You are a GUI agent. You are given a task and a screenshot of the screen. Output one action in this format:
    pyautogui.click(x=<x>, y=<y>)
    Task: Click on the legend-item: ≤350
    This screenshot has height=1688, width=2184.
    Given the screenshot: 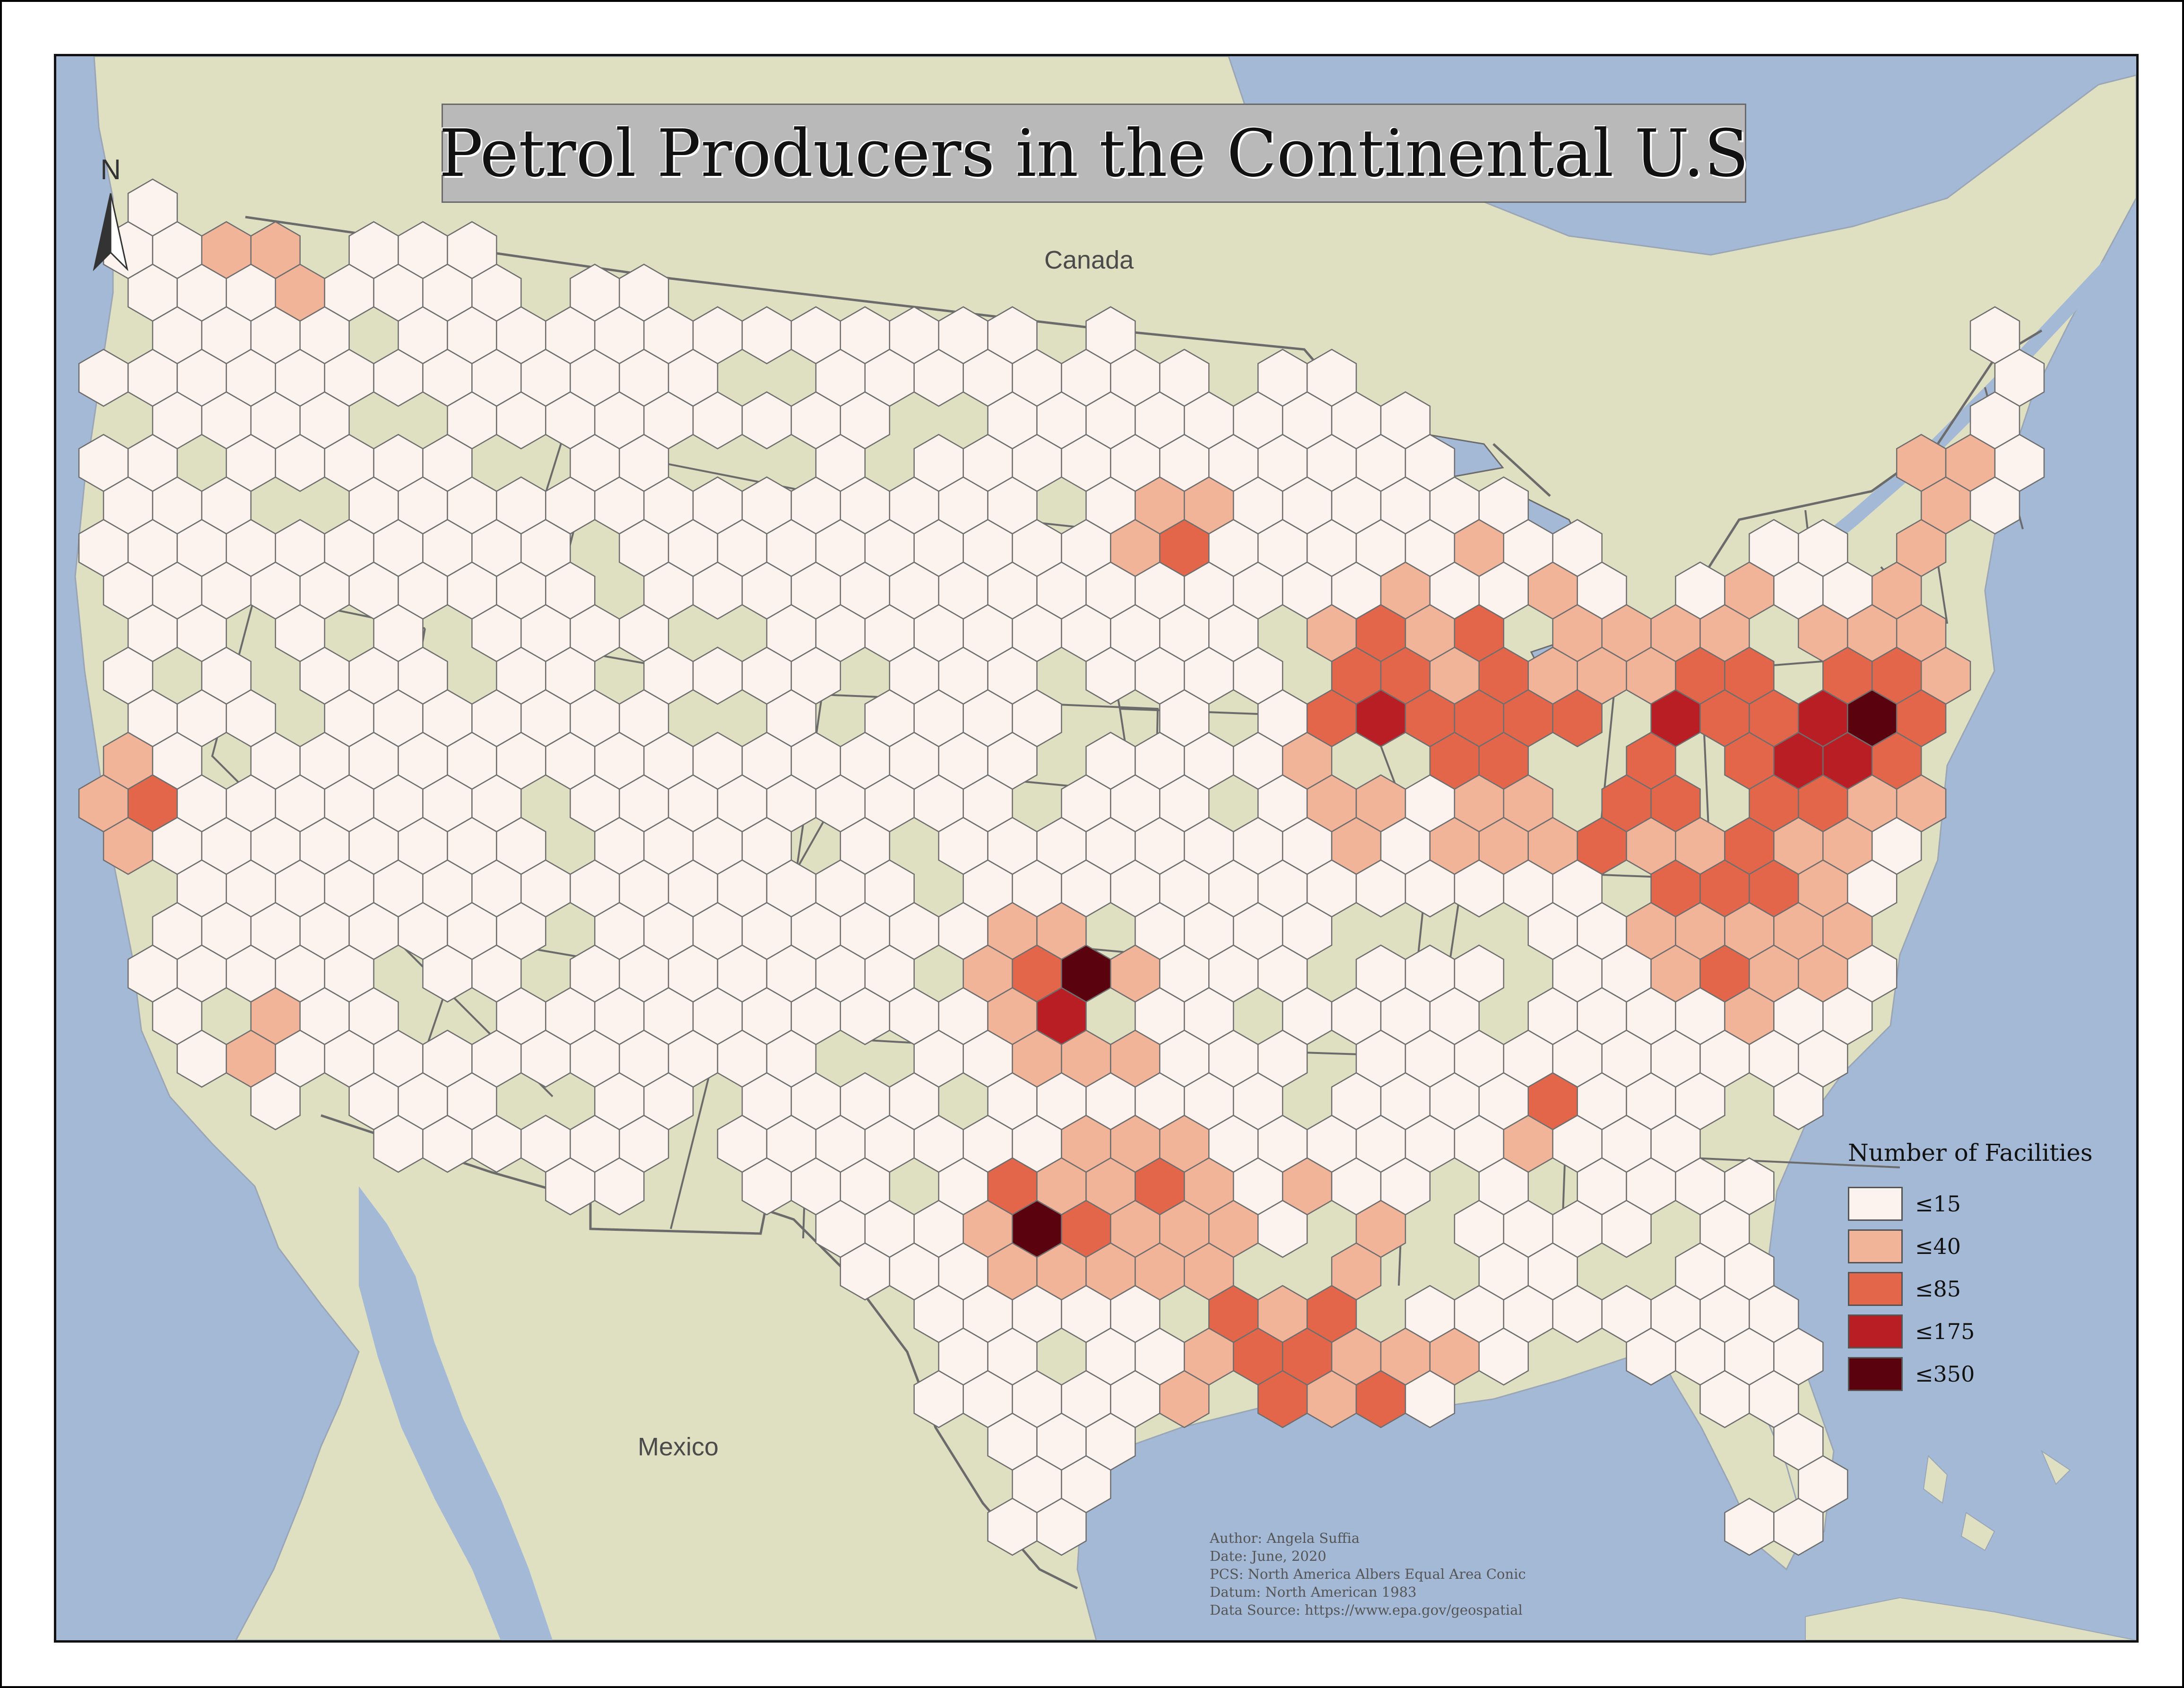 What is the action you would take?
    pyautogui.click(x=1980, y=1374)
    